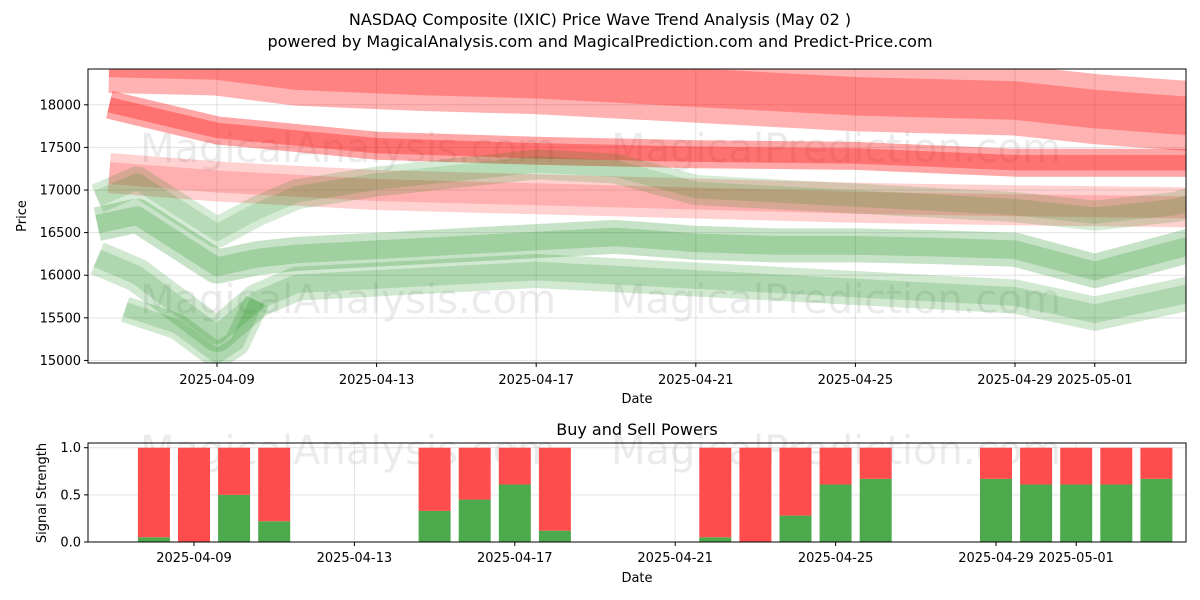  I want to click on watermark-3: MagicalAnalysis.com, so click(348, 300).